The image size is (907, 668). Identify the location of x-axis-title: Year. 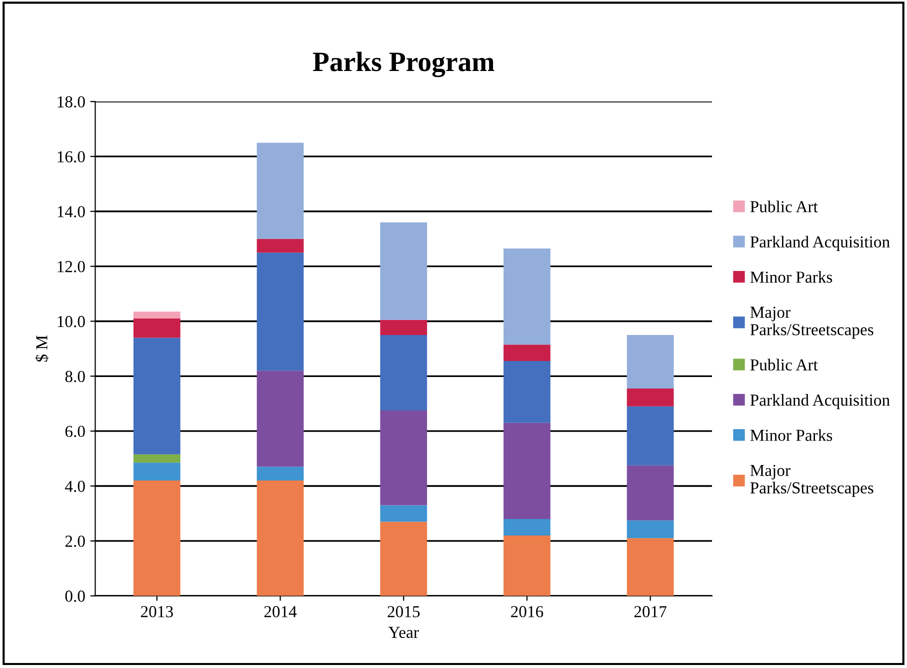
(403, 632).